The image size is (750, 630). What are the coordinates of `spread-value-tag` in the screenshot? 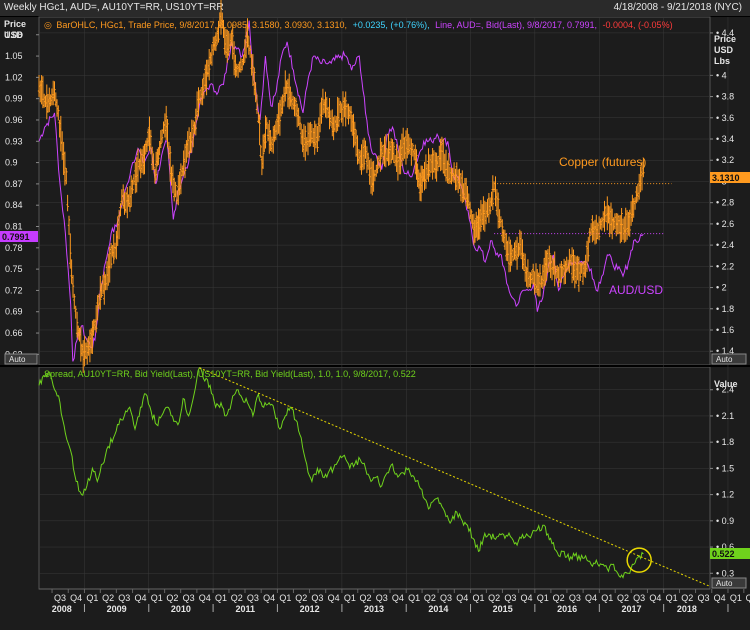 It's located at (730, 553).